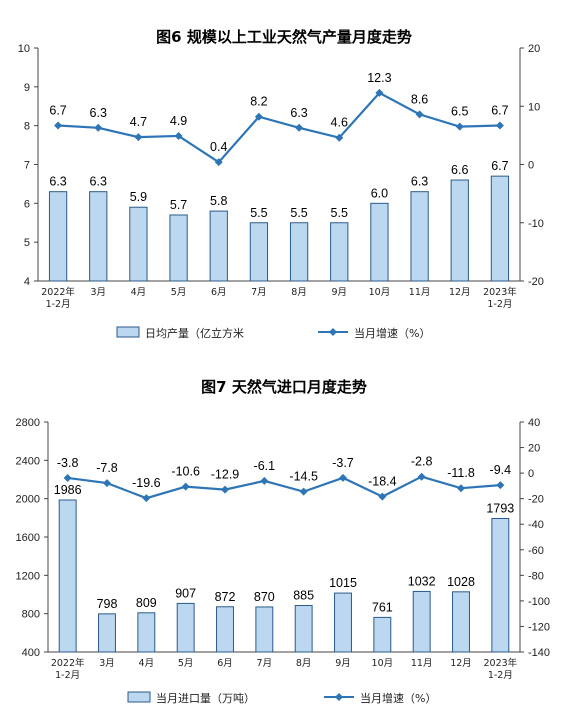 The width and height of the screenshot is (568, 718). Describe the element at coordinates (27, 88) in the screenshot. I see `left-tick-label: 9` at that location.